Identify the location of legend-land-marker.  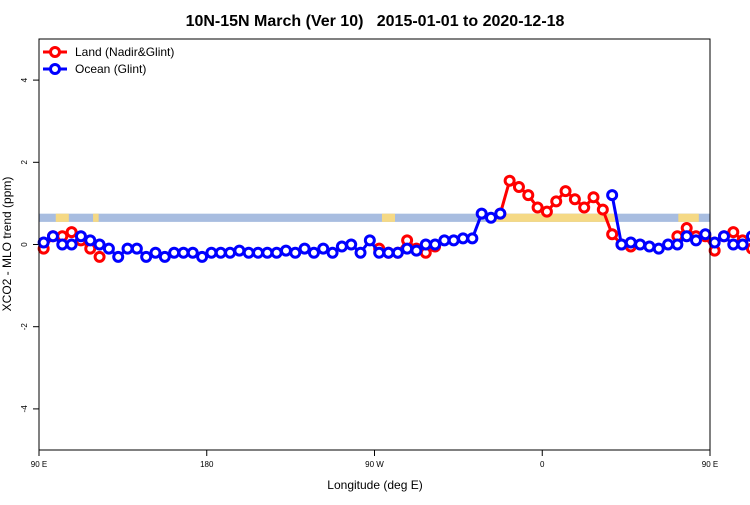
(55, 52).